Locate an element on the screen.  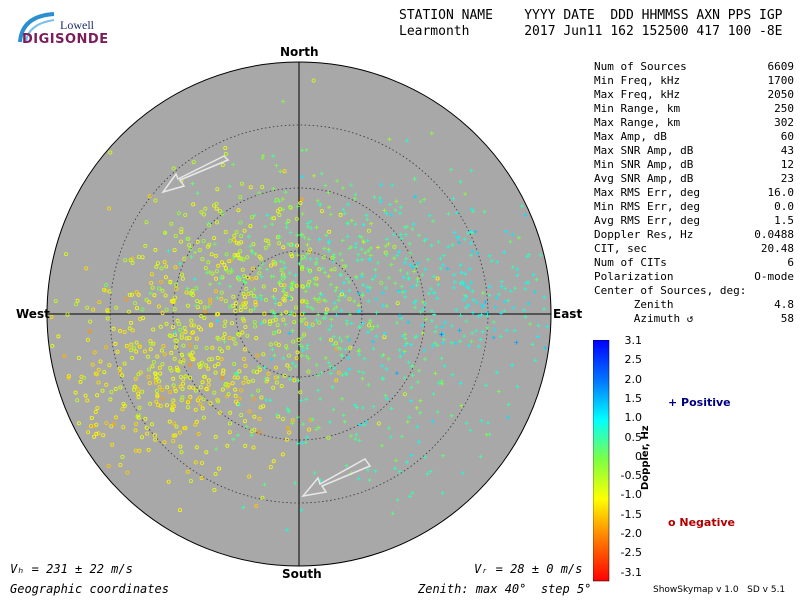
logo-digisonde: DIGISONDE is located at coordinates (65, 39).